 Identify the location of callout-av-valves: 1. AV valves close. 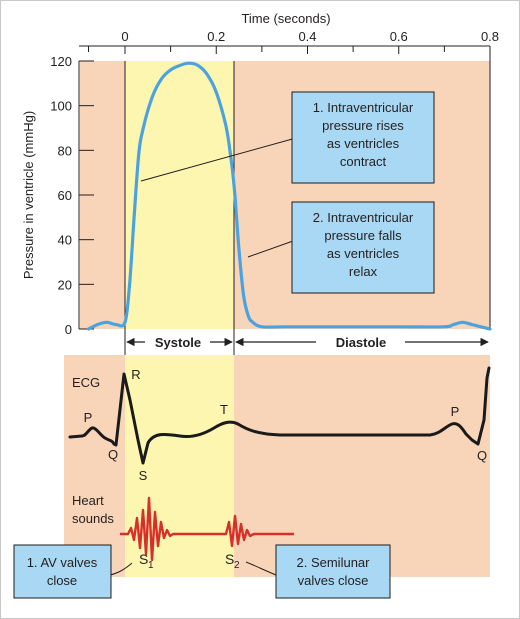
(62, 571).